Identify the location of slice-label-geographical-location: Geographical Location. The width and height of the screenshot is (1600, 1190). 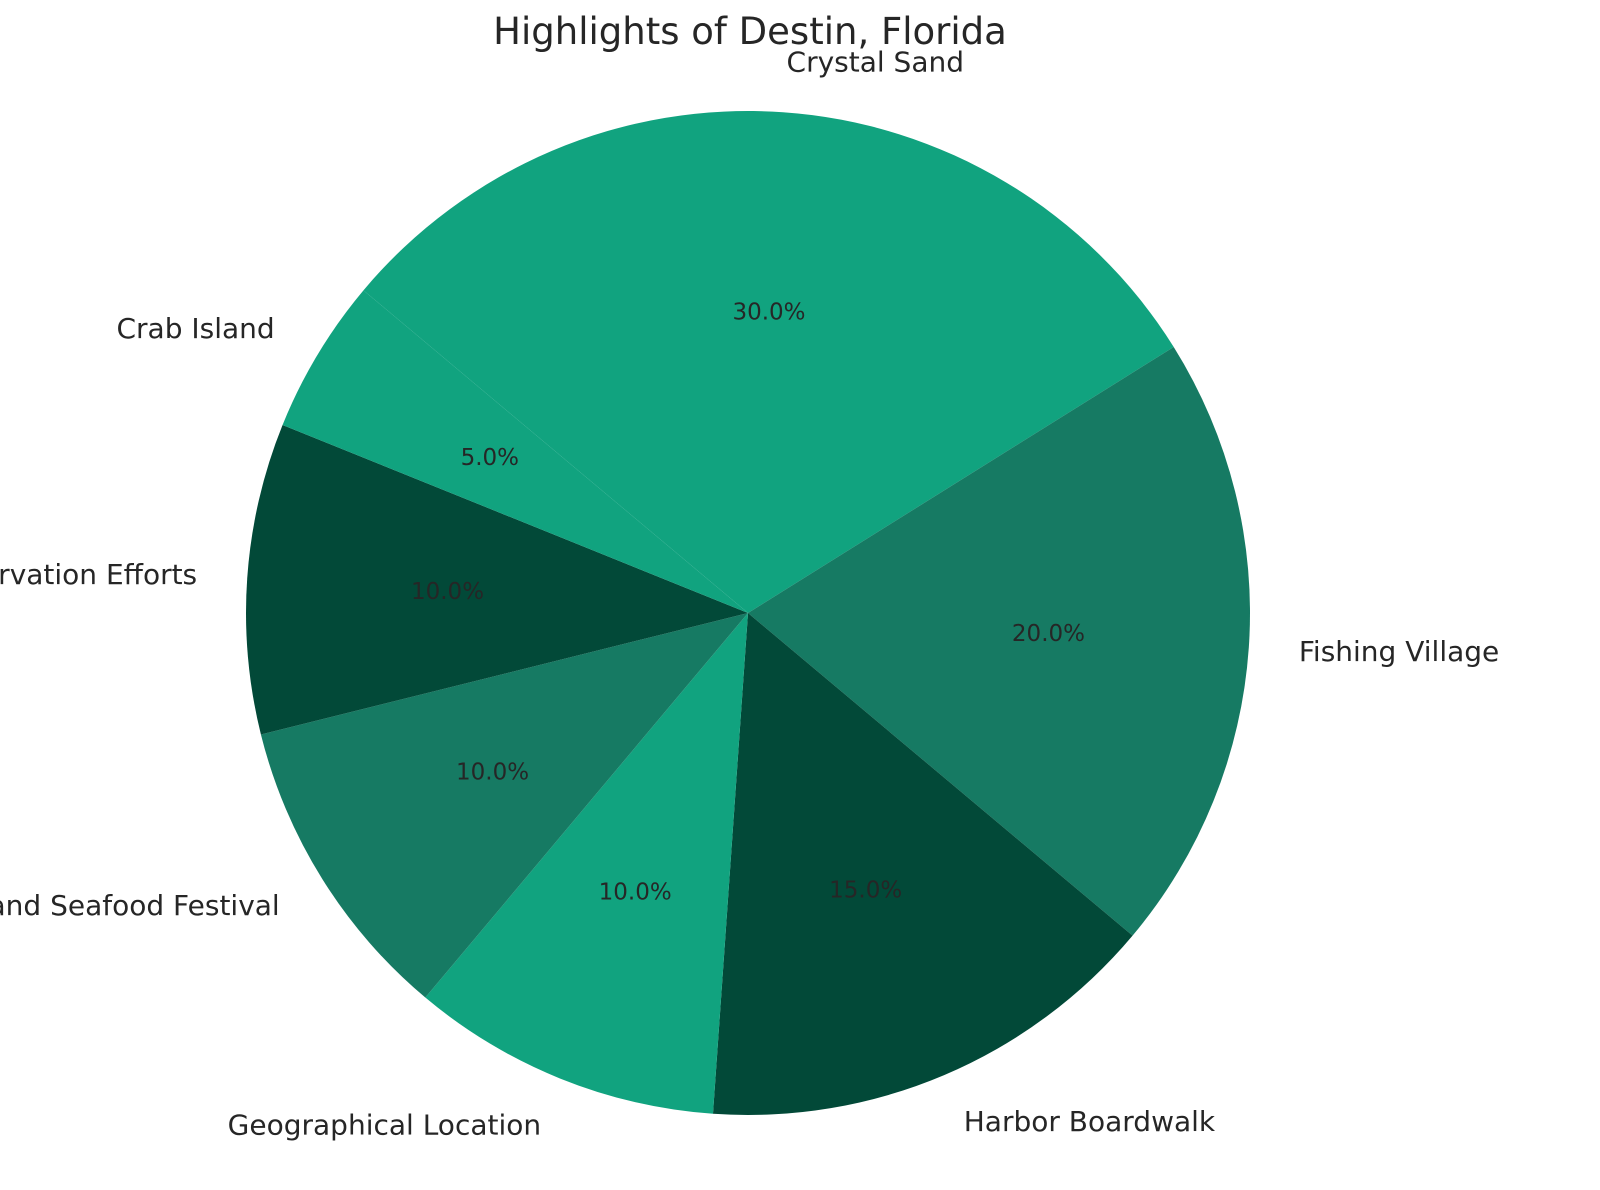
(384, 1124).